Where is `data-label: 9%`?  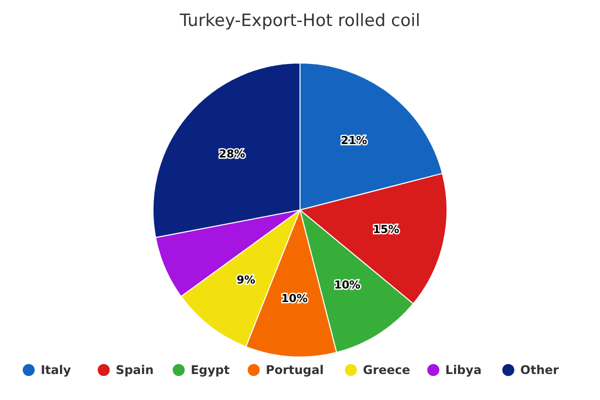 data-label: 9% is located at coordinates (246, 280).